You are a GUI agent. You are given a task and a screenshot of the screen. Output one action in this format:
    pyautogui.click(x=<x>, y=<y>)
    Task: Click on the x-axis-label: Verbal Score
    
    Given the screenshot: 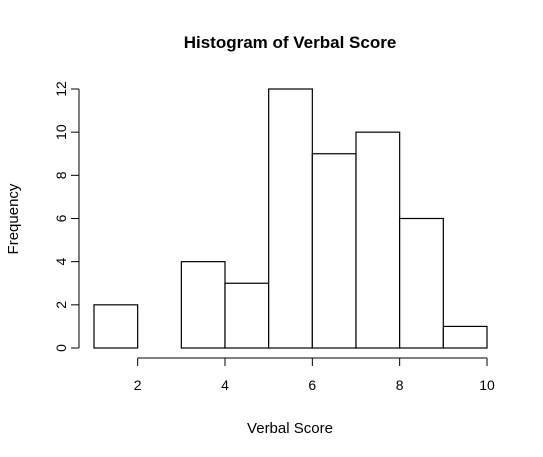 What is the action you would take?
    pyautogui.click(x=290, y=428)
    